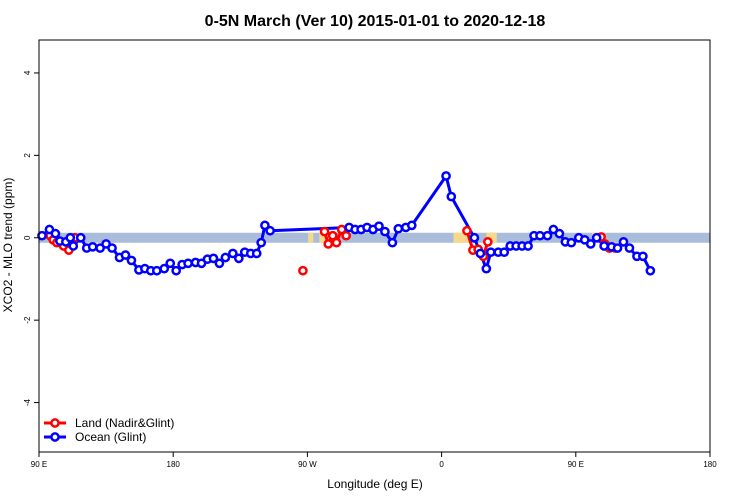 This screenshot has width=750, height=500. What do you see at coordinates (8, 245) in the screenshot?
I see `y-axis-label: XCO2 - MLO trend (ppm)` at bounding box center [8, 245].